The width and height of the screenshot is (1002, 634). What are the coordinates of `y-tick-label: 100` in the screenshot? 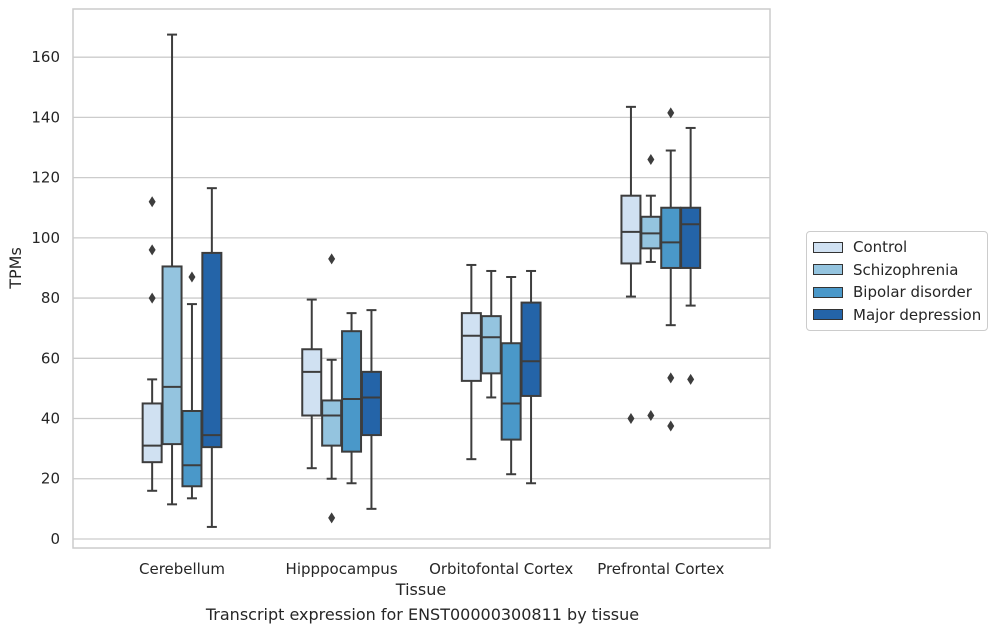 It's located at (45, 238).